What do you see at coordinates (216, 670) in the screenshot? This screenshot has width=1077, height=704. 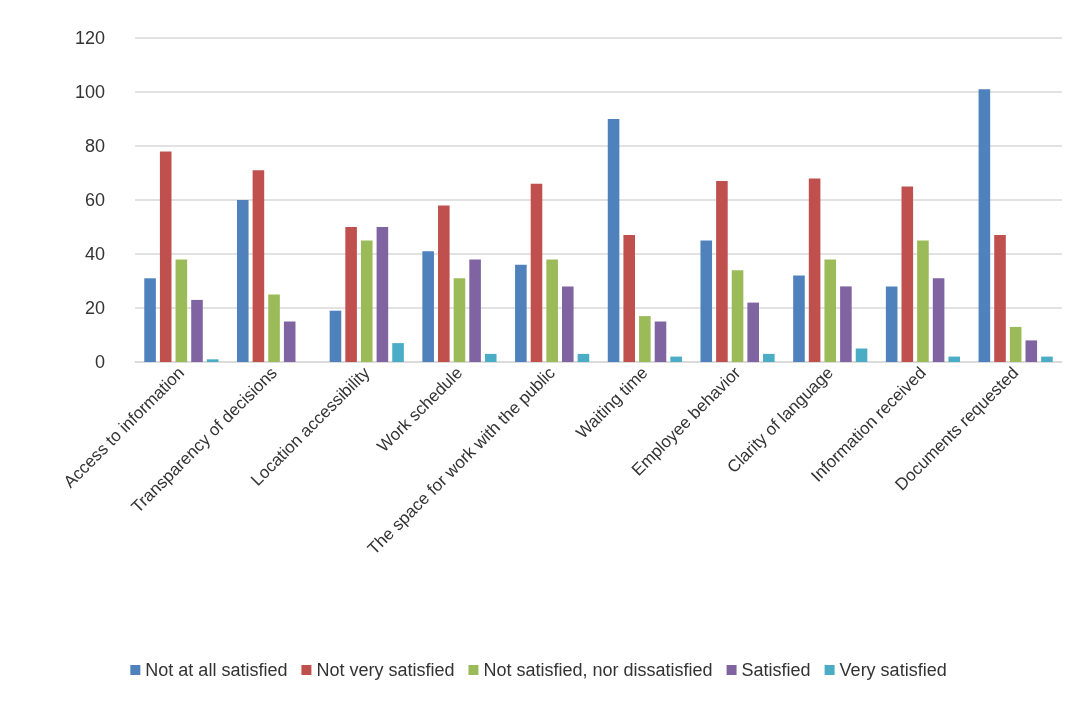 I see `legend-label: Not at all satisfied` at bounding box center [216, 670].